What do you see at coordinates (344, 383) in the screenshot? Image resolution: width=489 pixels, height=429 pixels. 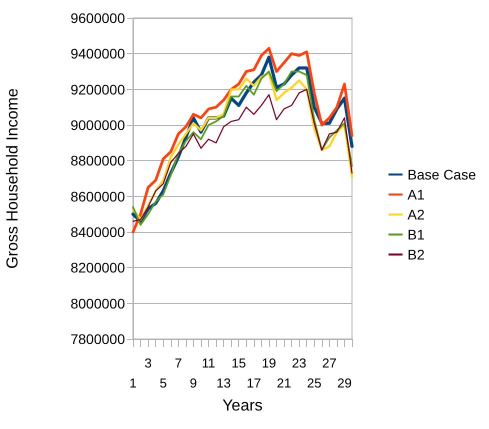 I see `x-tick-label: 29` at bounding box center [344, 383].